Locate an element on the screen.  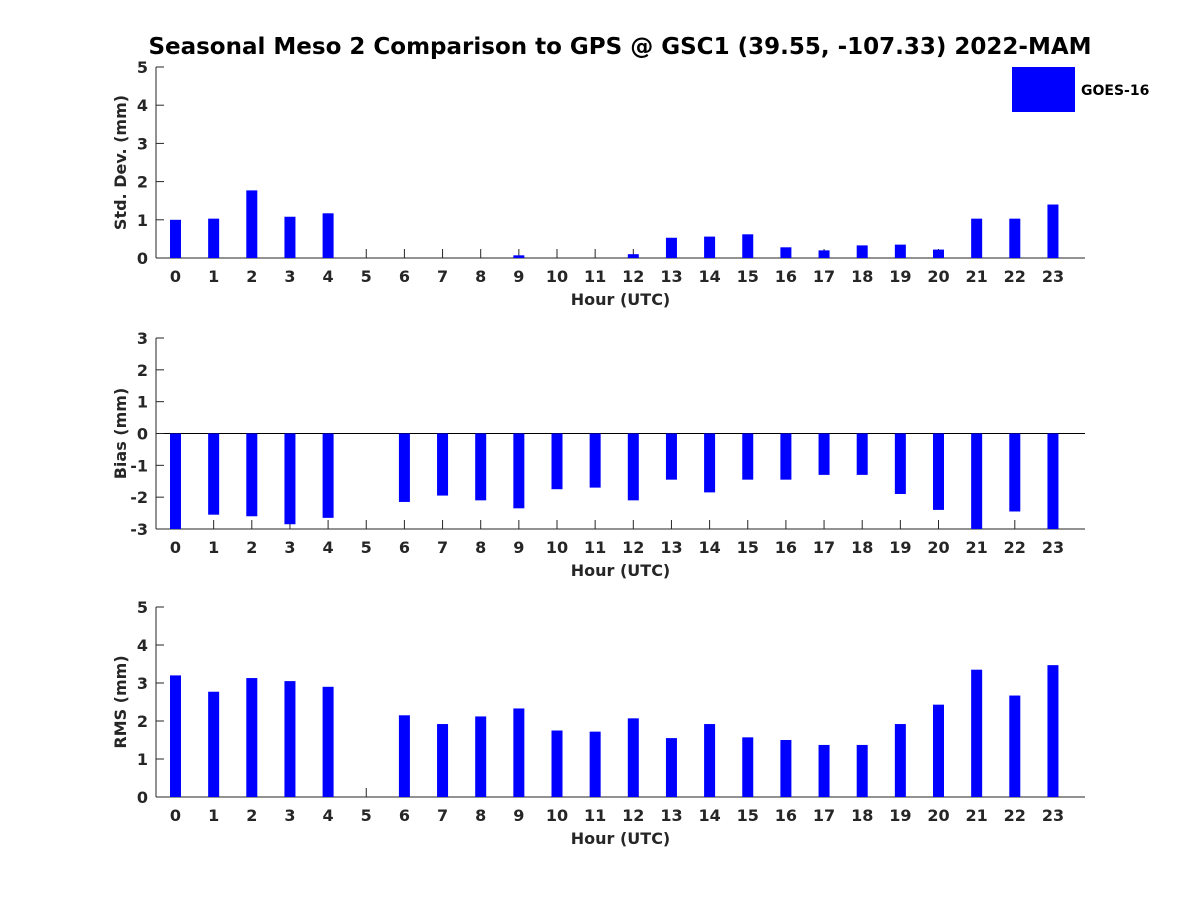
bias-y-axis-label: Bias (mm) is located at coordinates (120, 434).